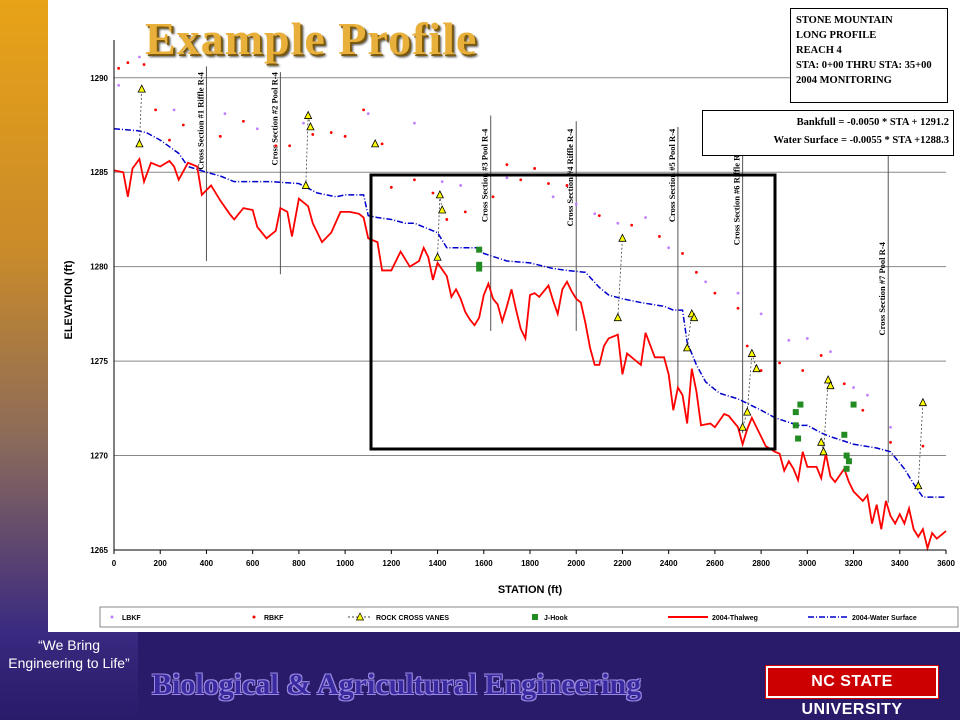 The width and height of the screenshot is (960, 720). What do you see at coordinates (397, 684) in the screenshot?
I see `footer-title: Biological & Agricultural Engineering` at bounding box center [397, 684].